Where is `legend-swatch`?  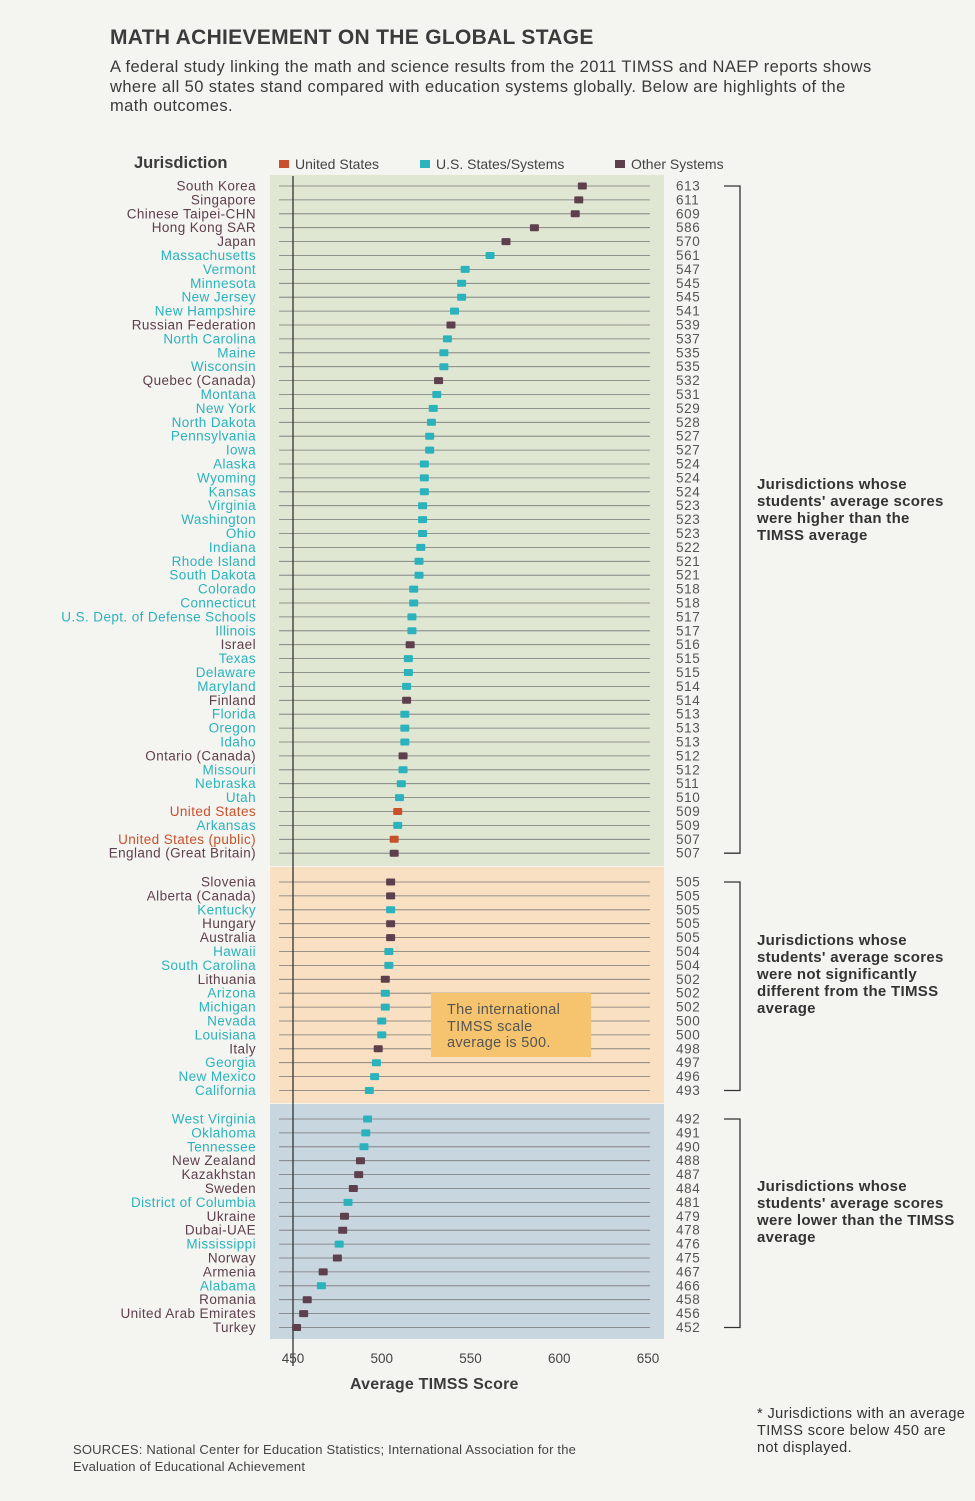 legend-swatch is located at coordinates (425, 164).